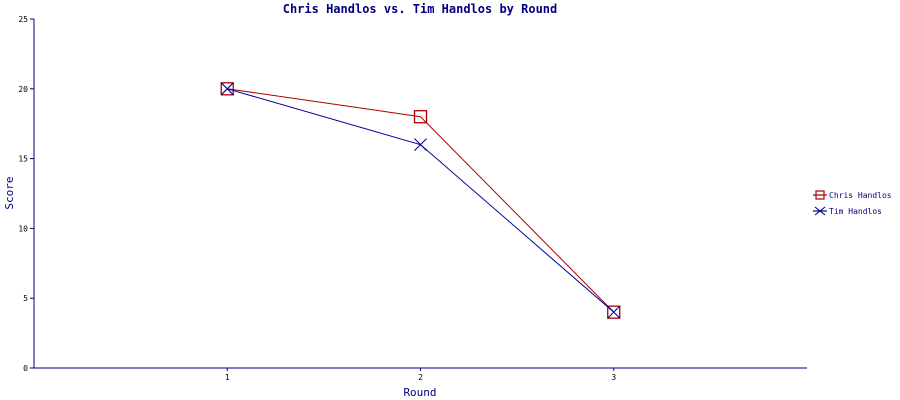 The height and width of the screenshot is (400, 900). I want to click on x-axis-title: Round, so click(419, 392).